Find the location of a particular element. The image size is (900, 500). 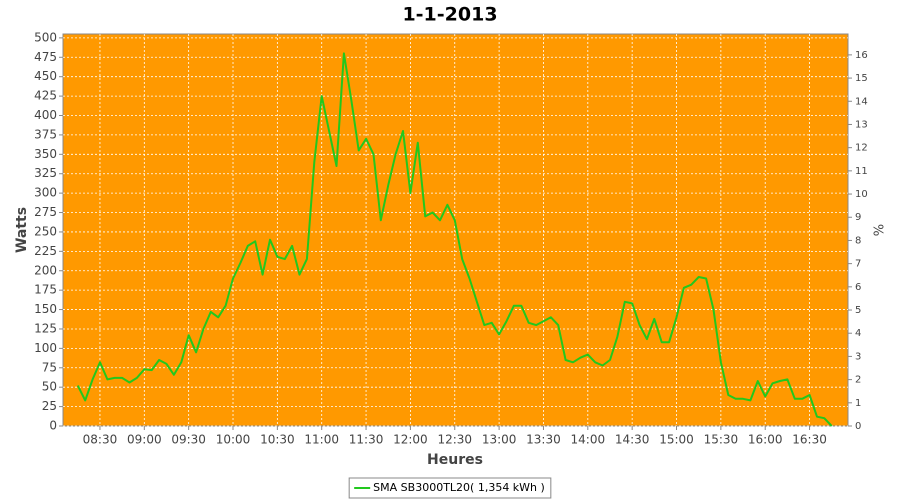

y-tick-label: 75 is located at coordinates (49, 367).